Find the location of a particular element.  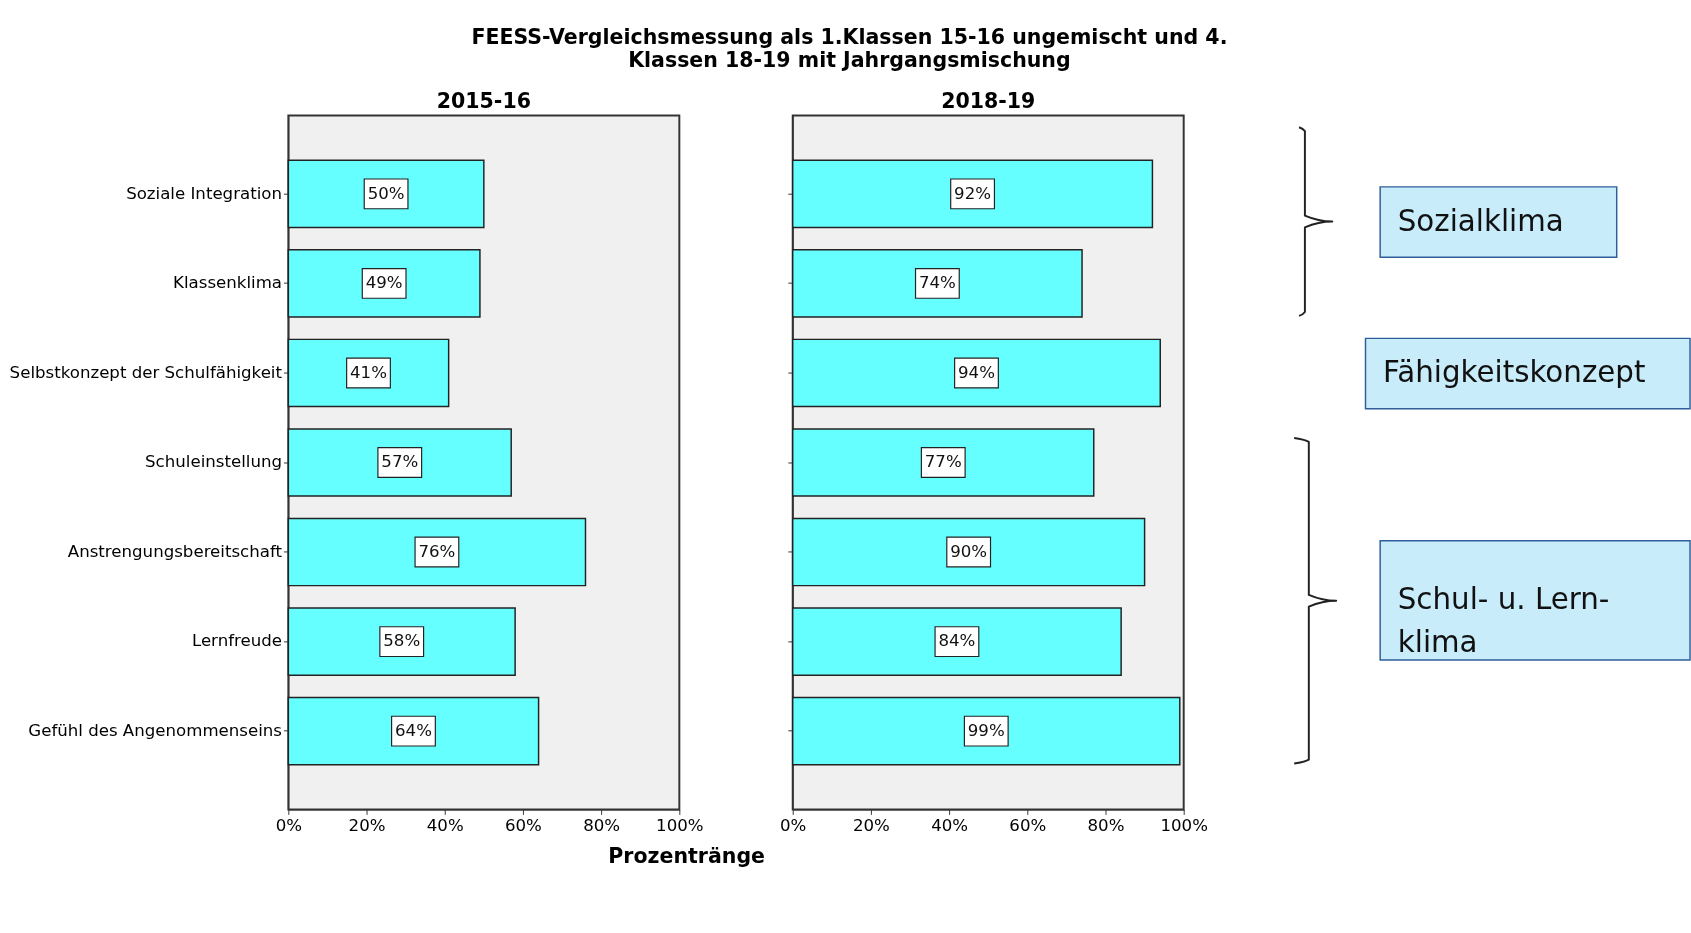

text: FEESS-Vergleichsmessung als 1.Klassen 15-16 ungemischt und 4. is located at coordinates (849, 37).